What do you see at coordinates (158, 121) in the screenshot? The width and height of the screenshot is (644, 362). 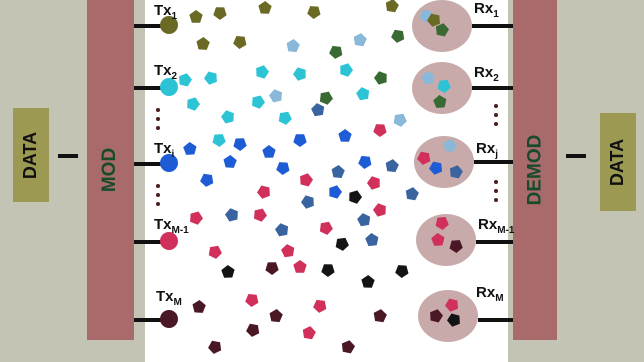 I see `tx-dots-upper` at bounding box center [158, 121].